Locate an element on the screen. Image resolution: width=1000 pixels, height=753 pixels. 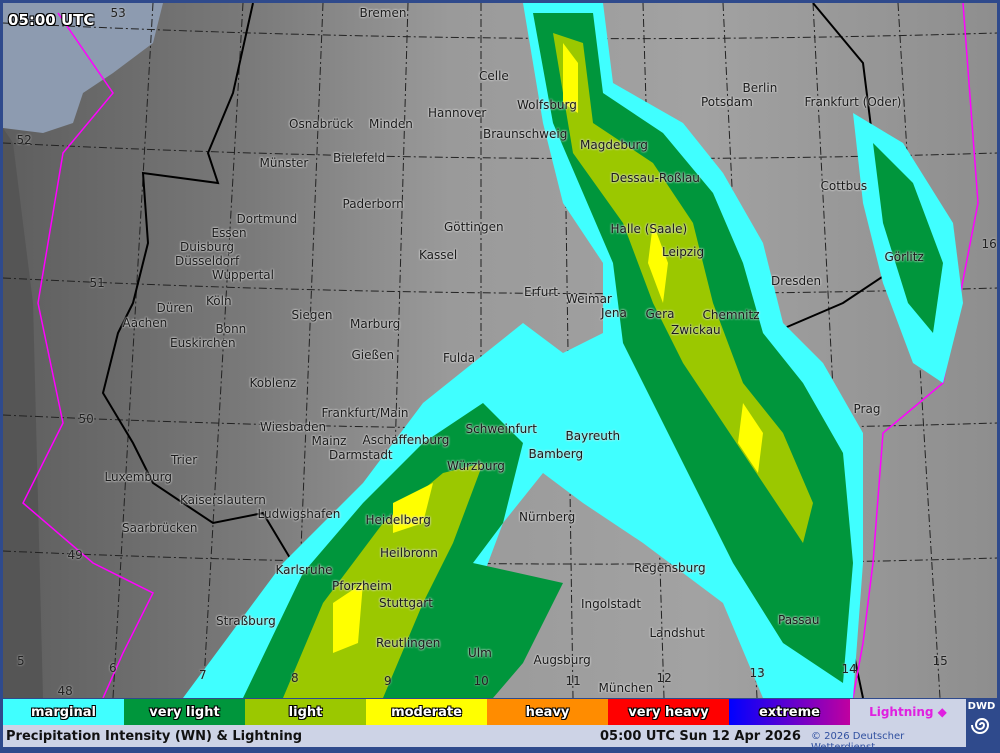
city-label: Düren is located at coordinates (175, 308).